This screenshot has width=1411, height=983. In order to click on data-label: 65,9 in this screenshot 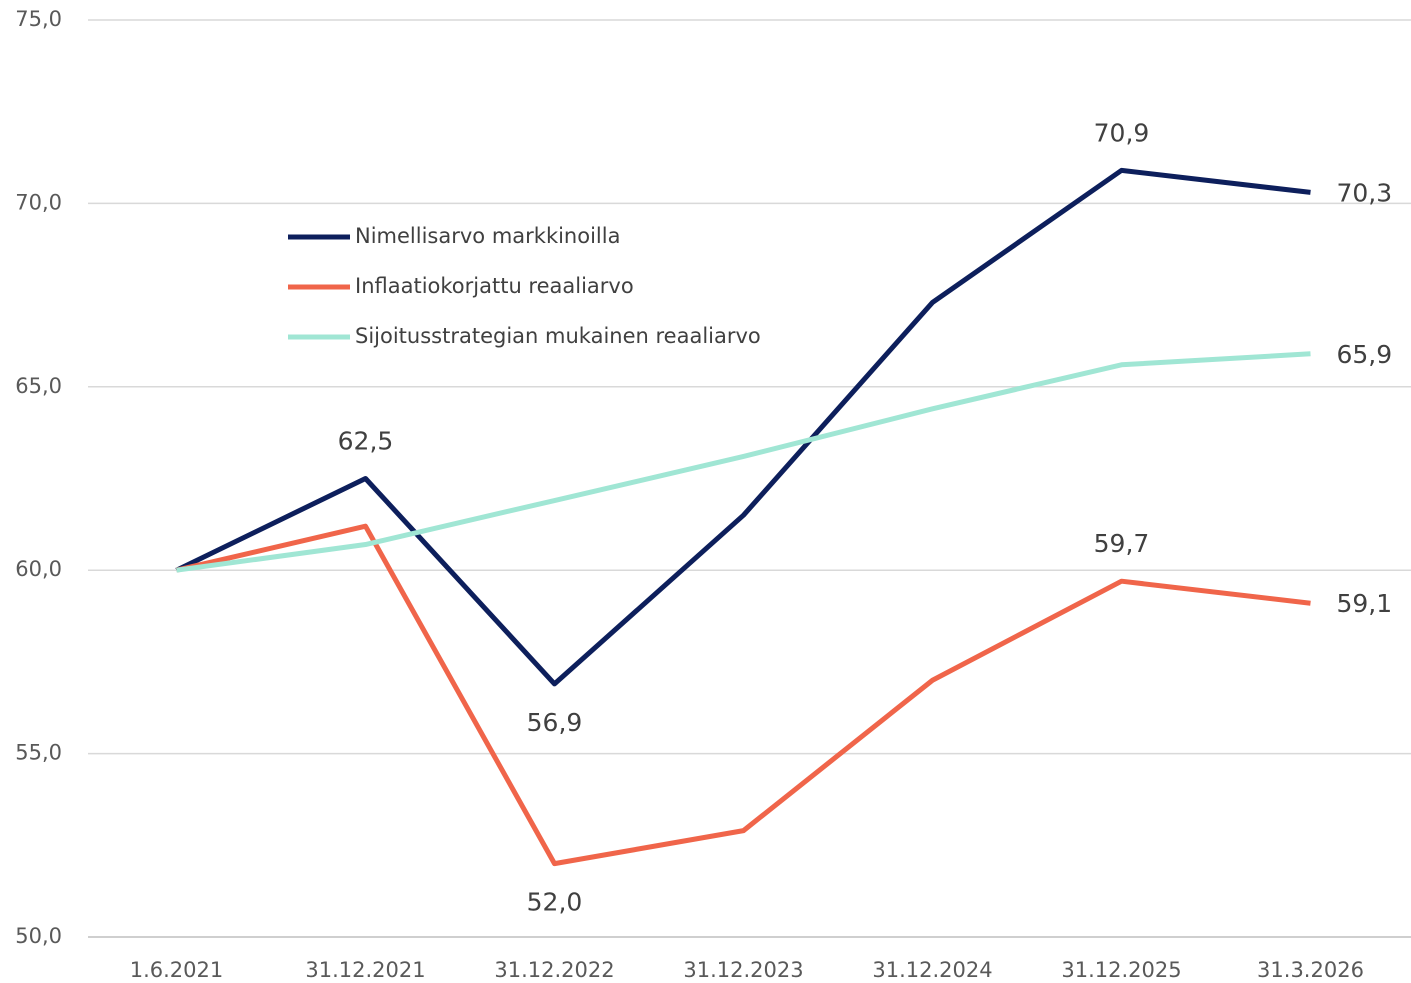, I will do `click(1365, 354)`.